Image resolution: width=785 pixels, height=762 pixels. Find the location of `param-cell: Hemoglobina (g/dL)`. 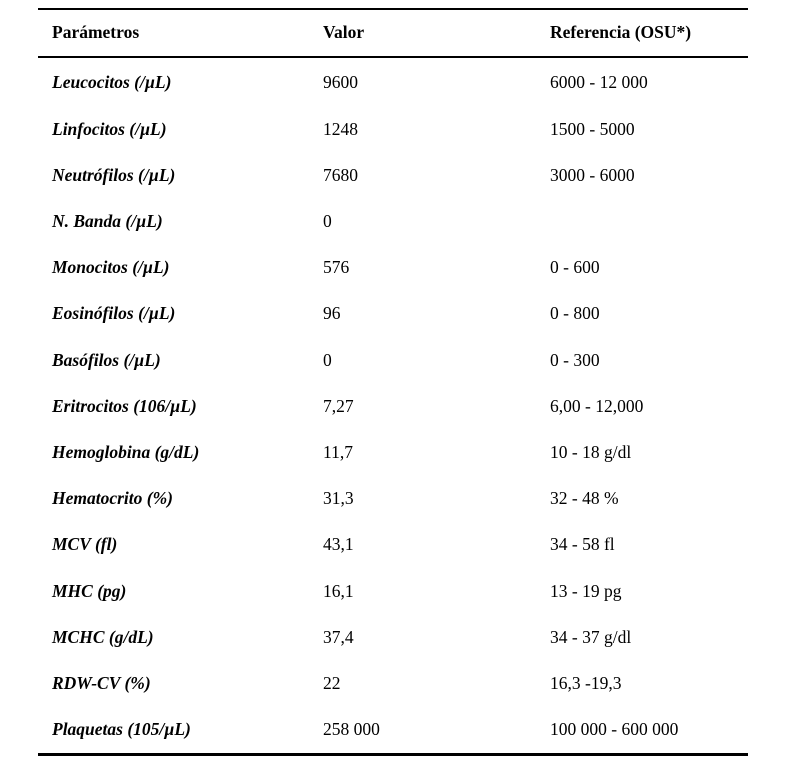

param-cell: Hemoglobina (g/dL) is located at coordinates (126, 452).